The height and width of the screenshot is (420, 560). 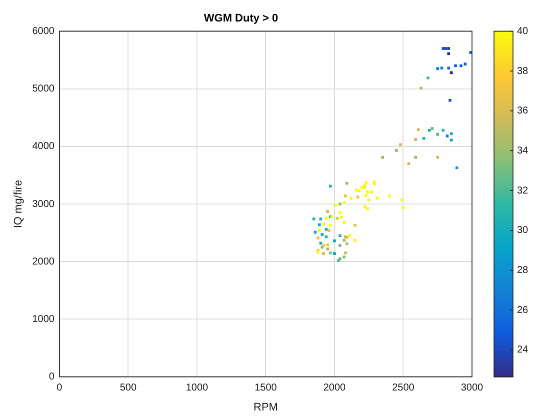 What do you see at coordinates (523, 190) in the screenshot?
I see `color-bar-label: 32` at bounding box center [523, 190].